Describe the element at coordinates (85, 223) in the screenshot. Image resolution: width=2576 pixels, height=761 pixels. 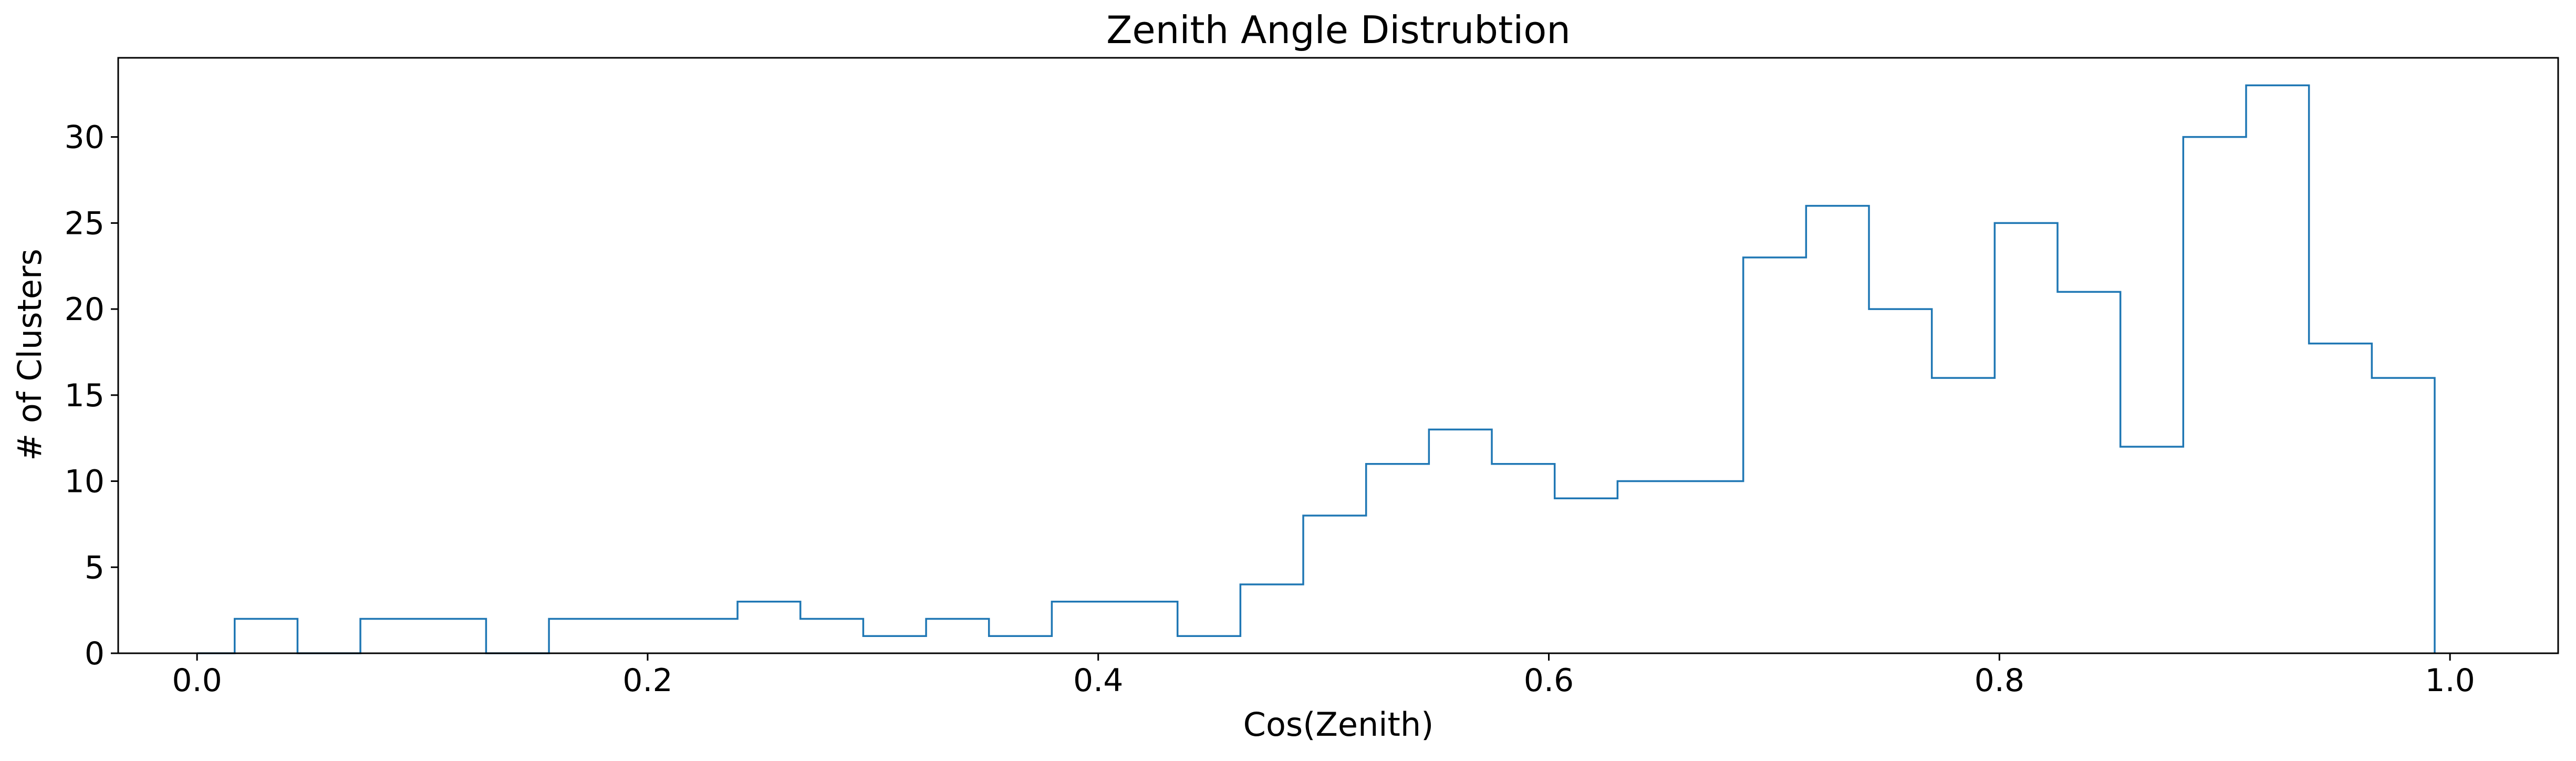
I see `y-tick-label: 25` at that location.